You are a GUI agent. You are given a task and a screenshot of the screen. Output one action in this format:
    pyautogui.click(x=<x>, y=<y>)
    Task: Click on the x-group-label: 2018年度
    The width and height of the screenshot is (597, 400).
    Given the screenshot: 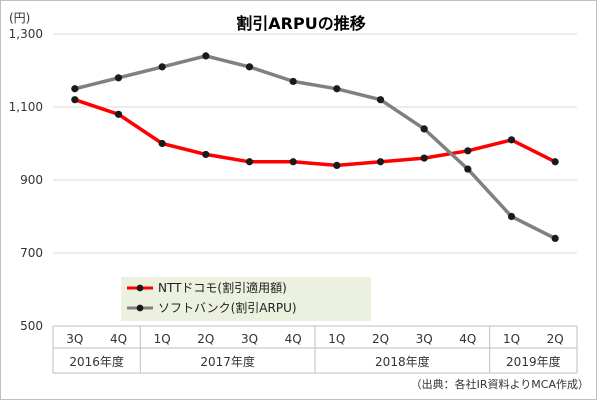 What is the action you would take?
    pyautogui.click(x=402, y=361)
    